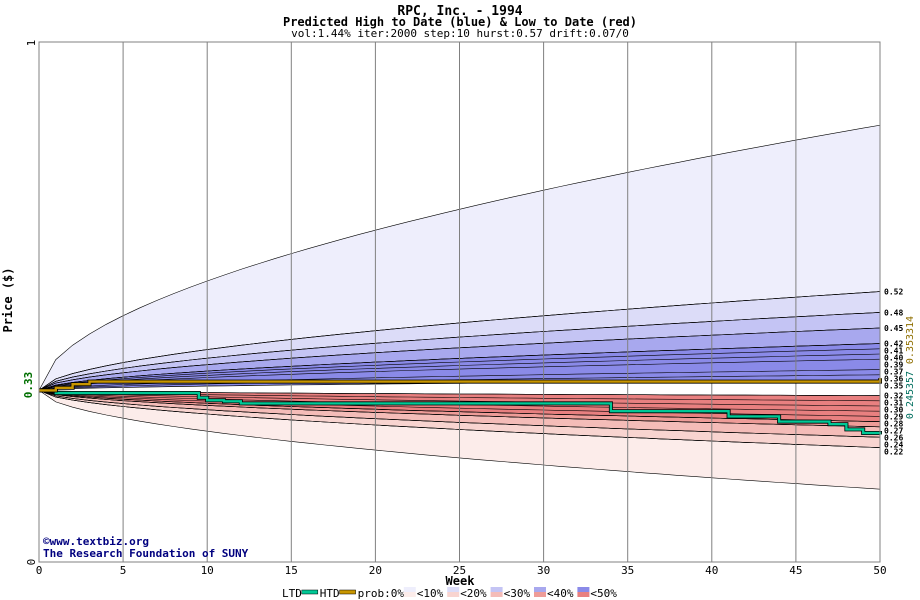 The width and height of the screenshot is (920, 600). What do you see at coordinates (893, 452) in the screenshot?
I see `level-label: 0.22` at bounding box center [893, 452].